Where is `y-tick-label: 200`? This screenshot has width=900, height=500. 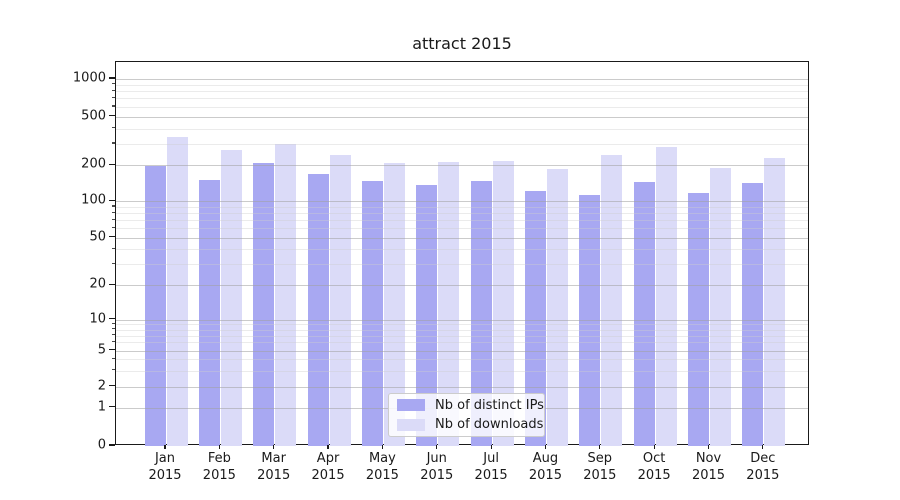 y-tick-label: 200 is located at coordinates (93, 164).